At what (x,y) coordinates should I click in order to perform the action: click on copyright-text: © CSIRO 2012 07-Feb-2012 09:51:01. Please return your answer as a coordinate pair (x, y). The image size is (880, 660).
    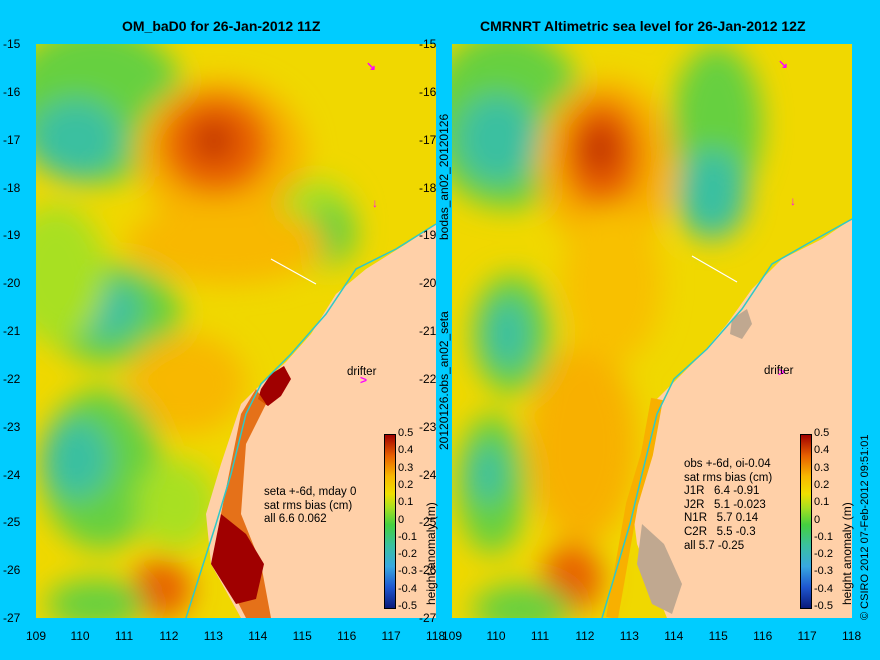
    Looking at the image, I should click on (865, 527).